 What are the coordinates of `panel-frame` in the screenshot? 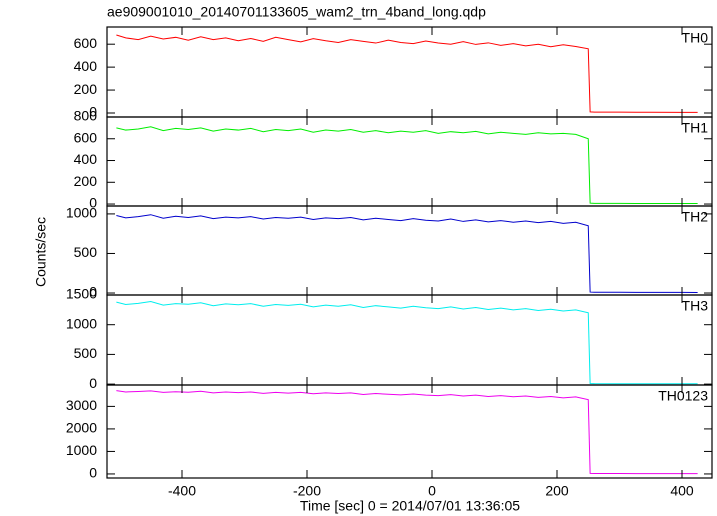 It's located at (409, 161).